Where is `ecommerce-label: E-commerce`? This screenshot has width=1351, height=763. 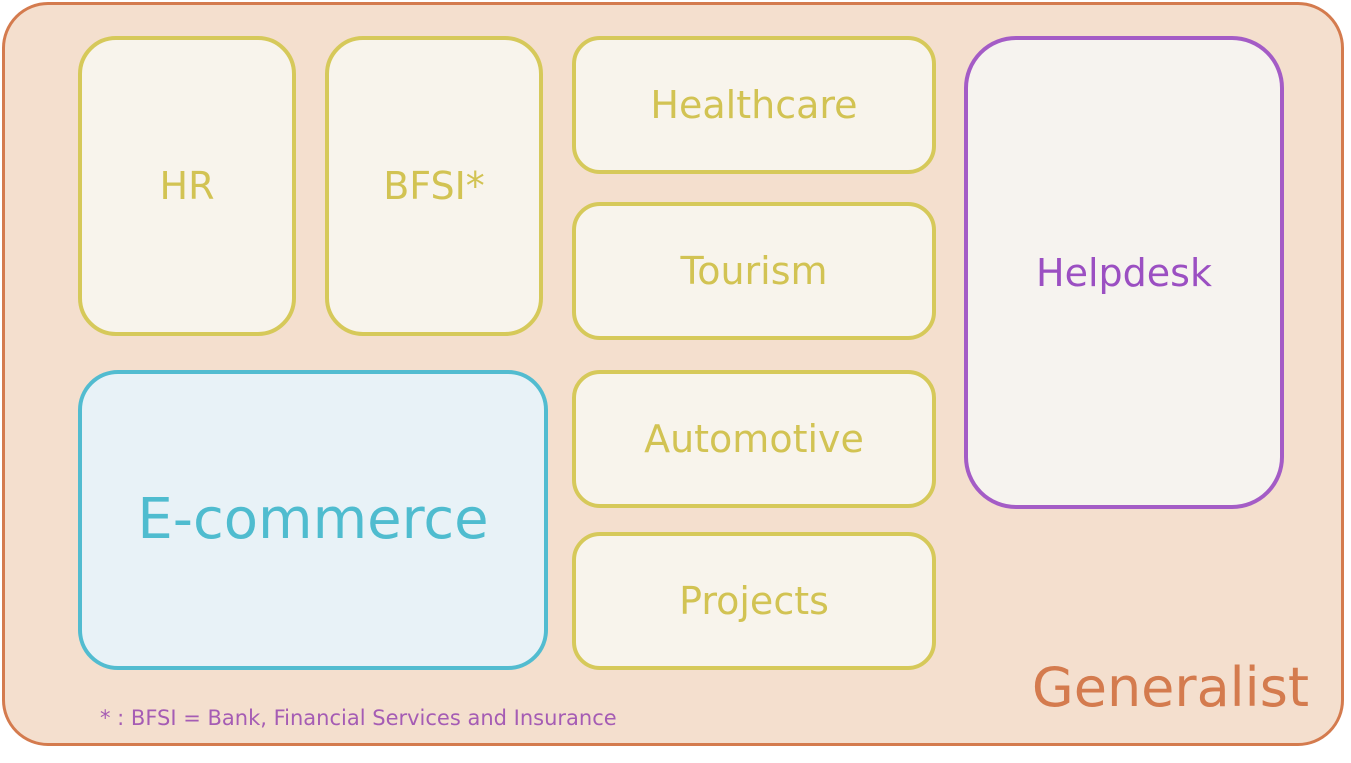
ecommerce-label: E-commerce is located at coordinates (313, 519).